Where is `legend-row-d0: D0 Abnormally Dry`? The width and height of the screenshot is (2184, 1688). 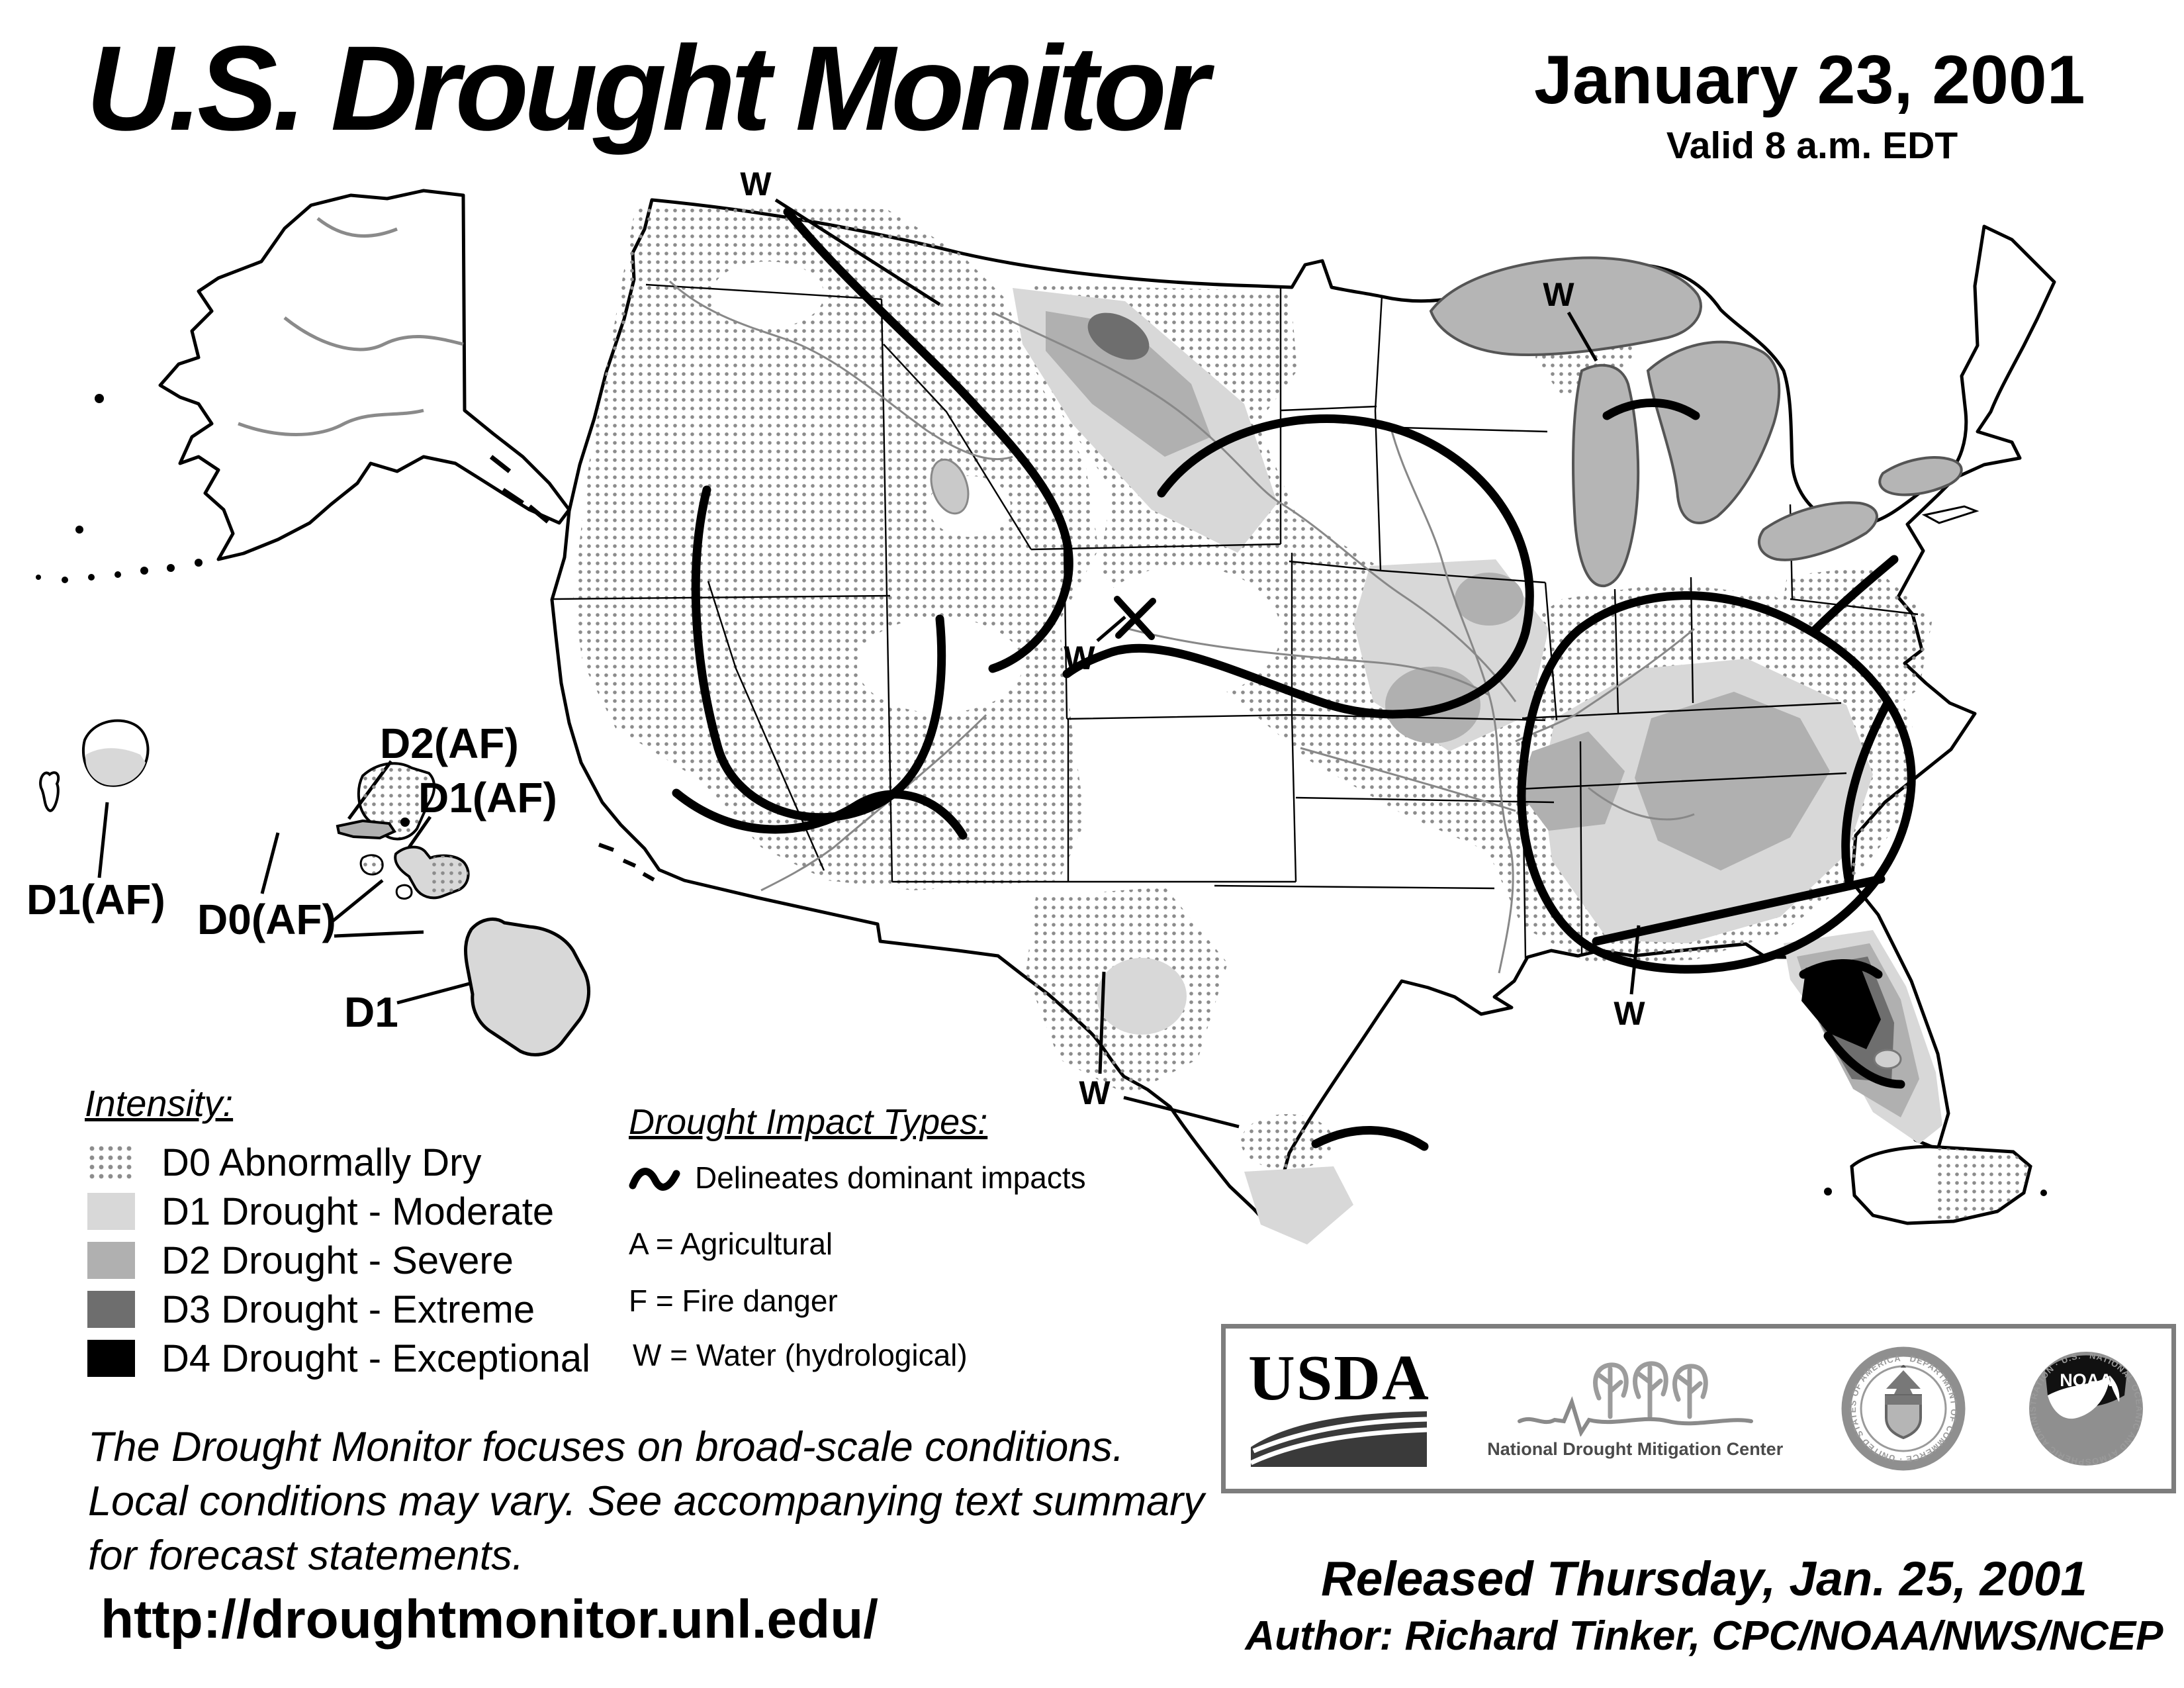
legend-row-d0: D0 Abnormally Dry is located at coordinates (337, 1162).